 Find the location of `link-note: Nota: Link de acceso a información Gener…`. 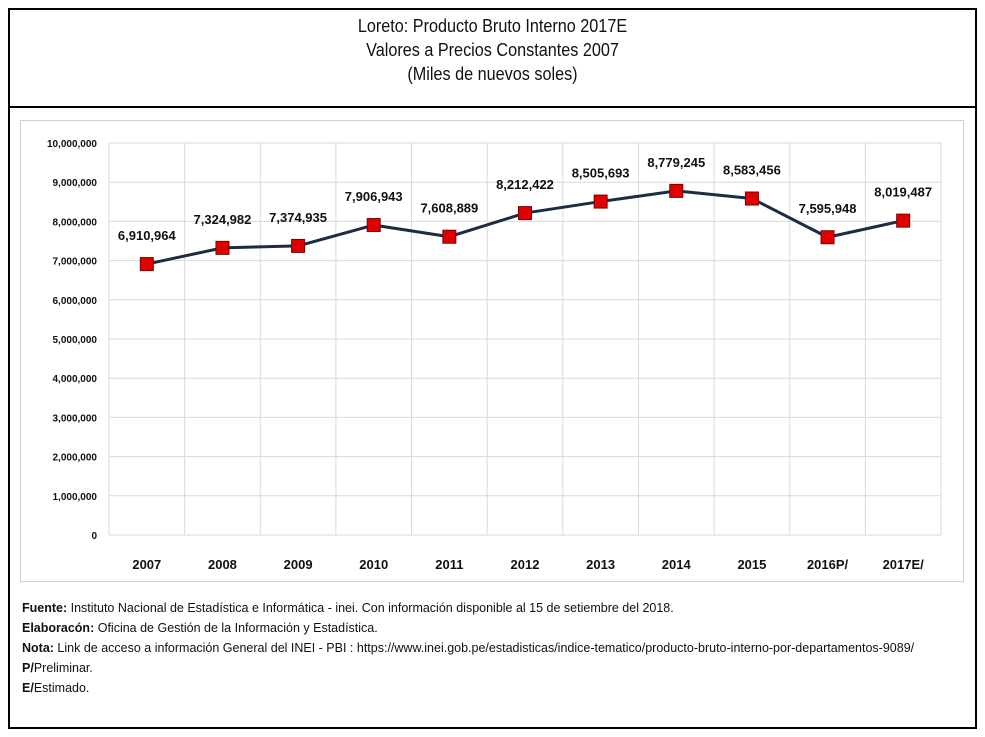

link-note: Nota: Link de acceso a información Gener… is located at coordinates (492, 648).